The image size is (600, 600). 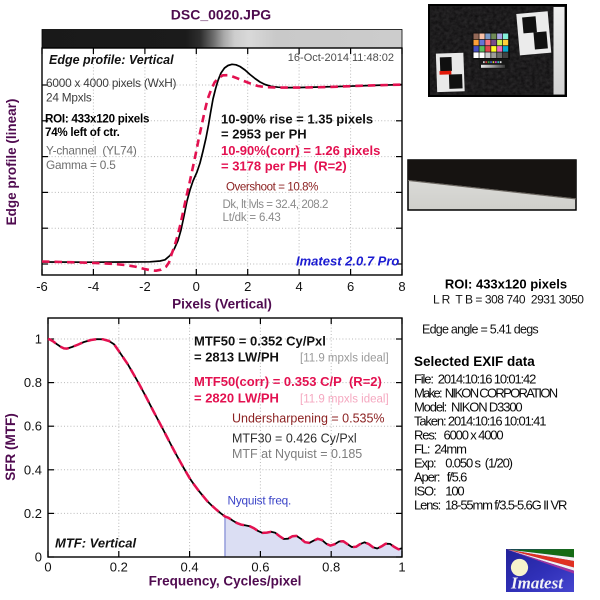 I want to click on svg-text: SFR (MTF), so click(x=10, y=446).